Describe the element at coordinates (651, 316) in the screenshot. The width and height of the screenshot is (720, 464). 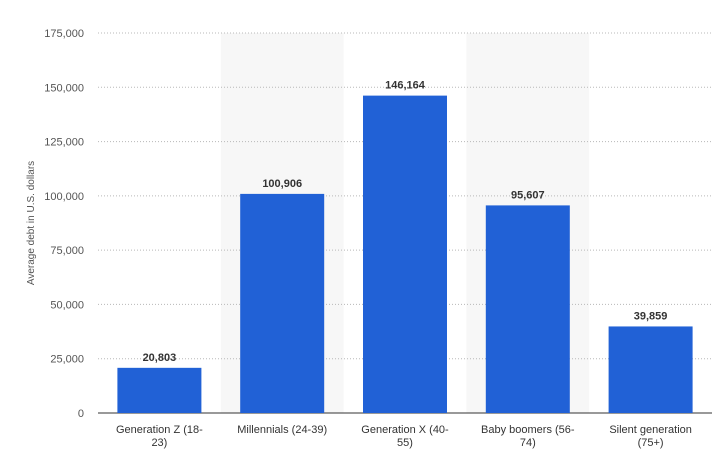
I see `data-label: 39,859` at that location.